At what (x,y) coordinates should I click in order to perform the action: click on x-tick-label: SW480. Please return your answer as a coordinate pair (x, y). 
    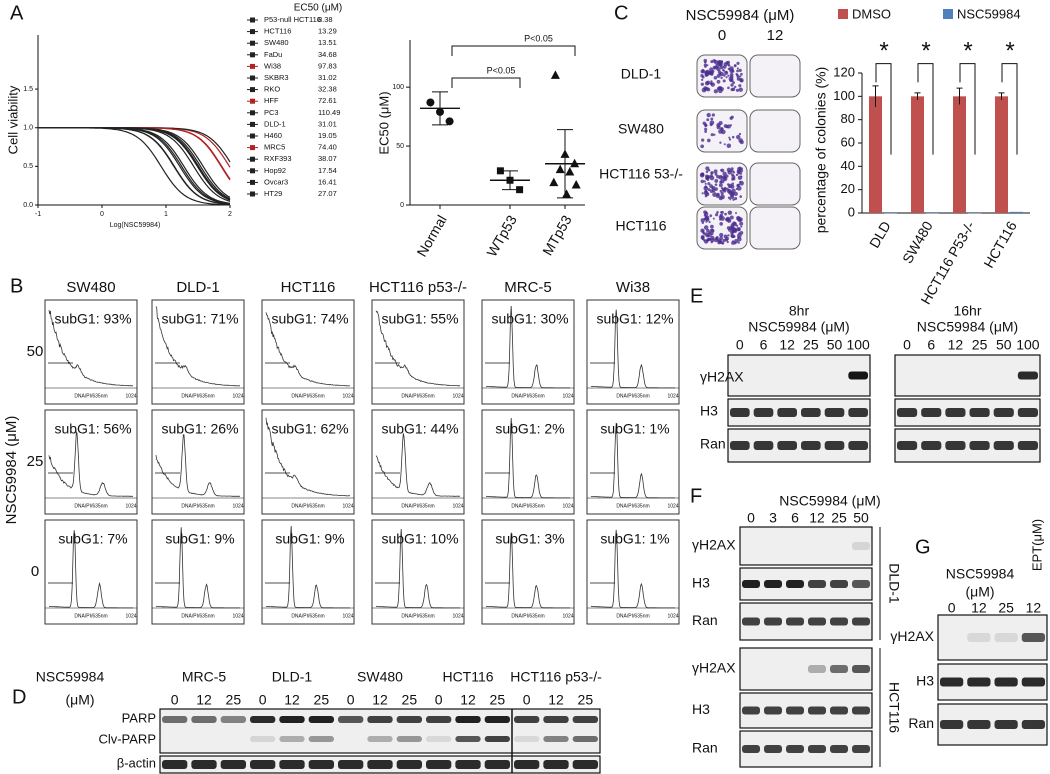
    Looking at the image, I should click on (917, 242).